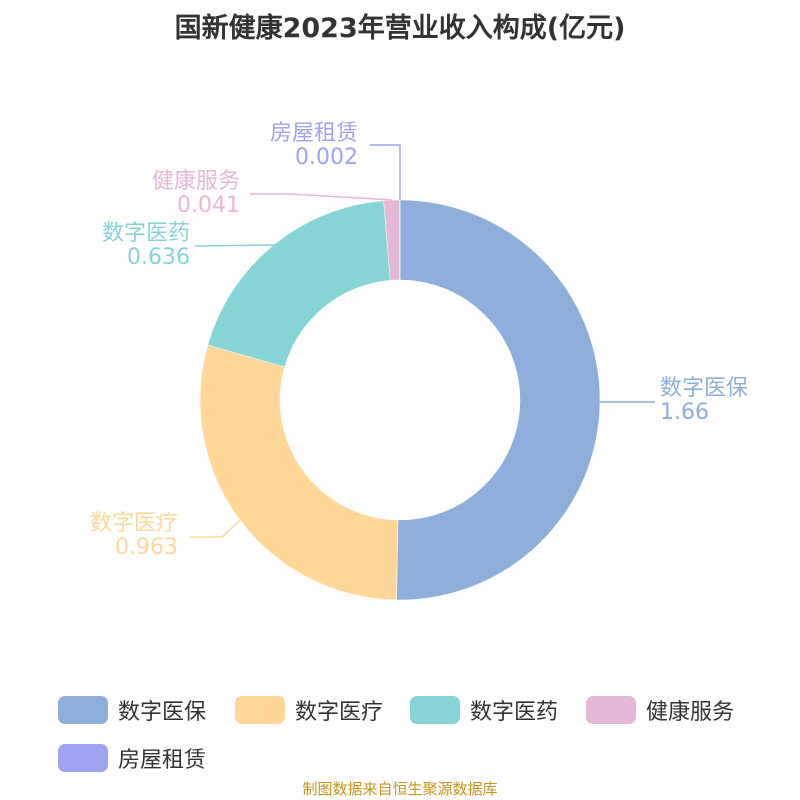 The height and width of the screenshot is (800, 800). What do you see at coordinates (146, 233) in the screenshot?
I see `data-label-name: 数字医药` at bounding box center [146, 233].